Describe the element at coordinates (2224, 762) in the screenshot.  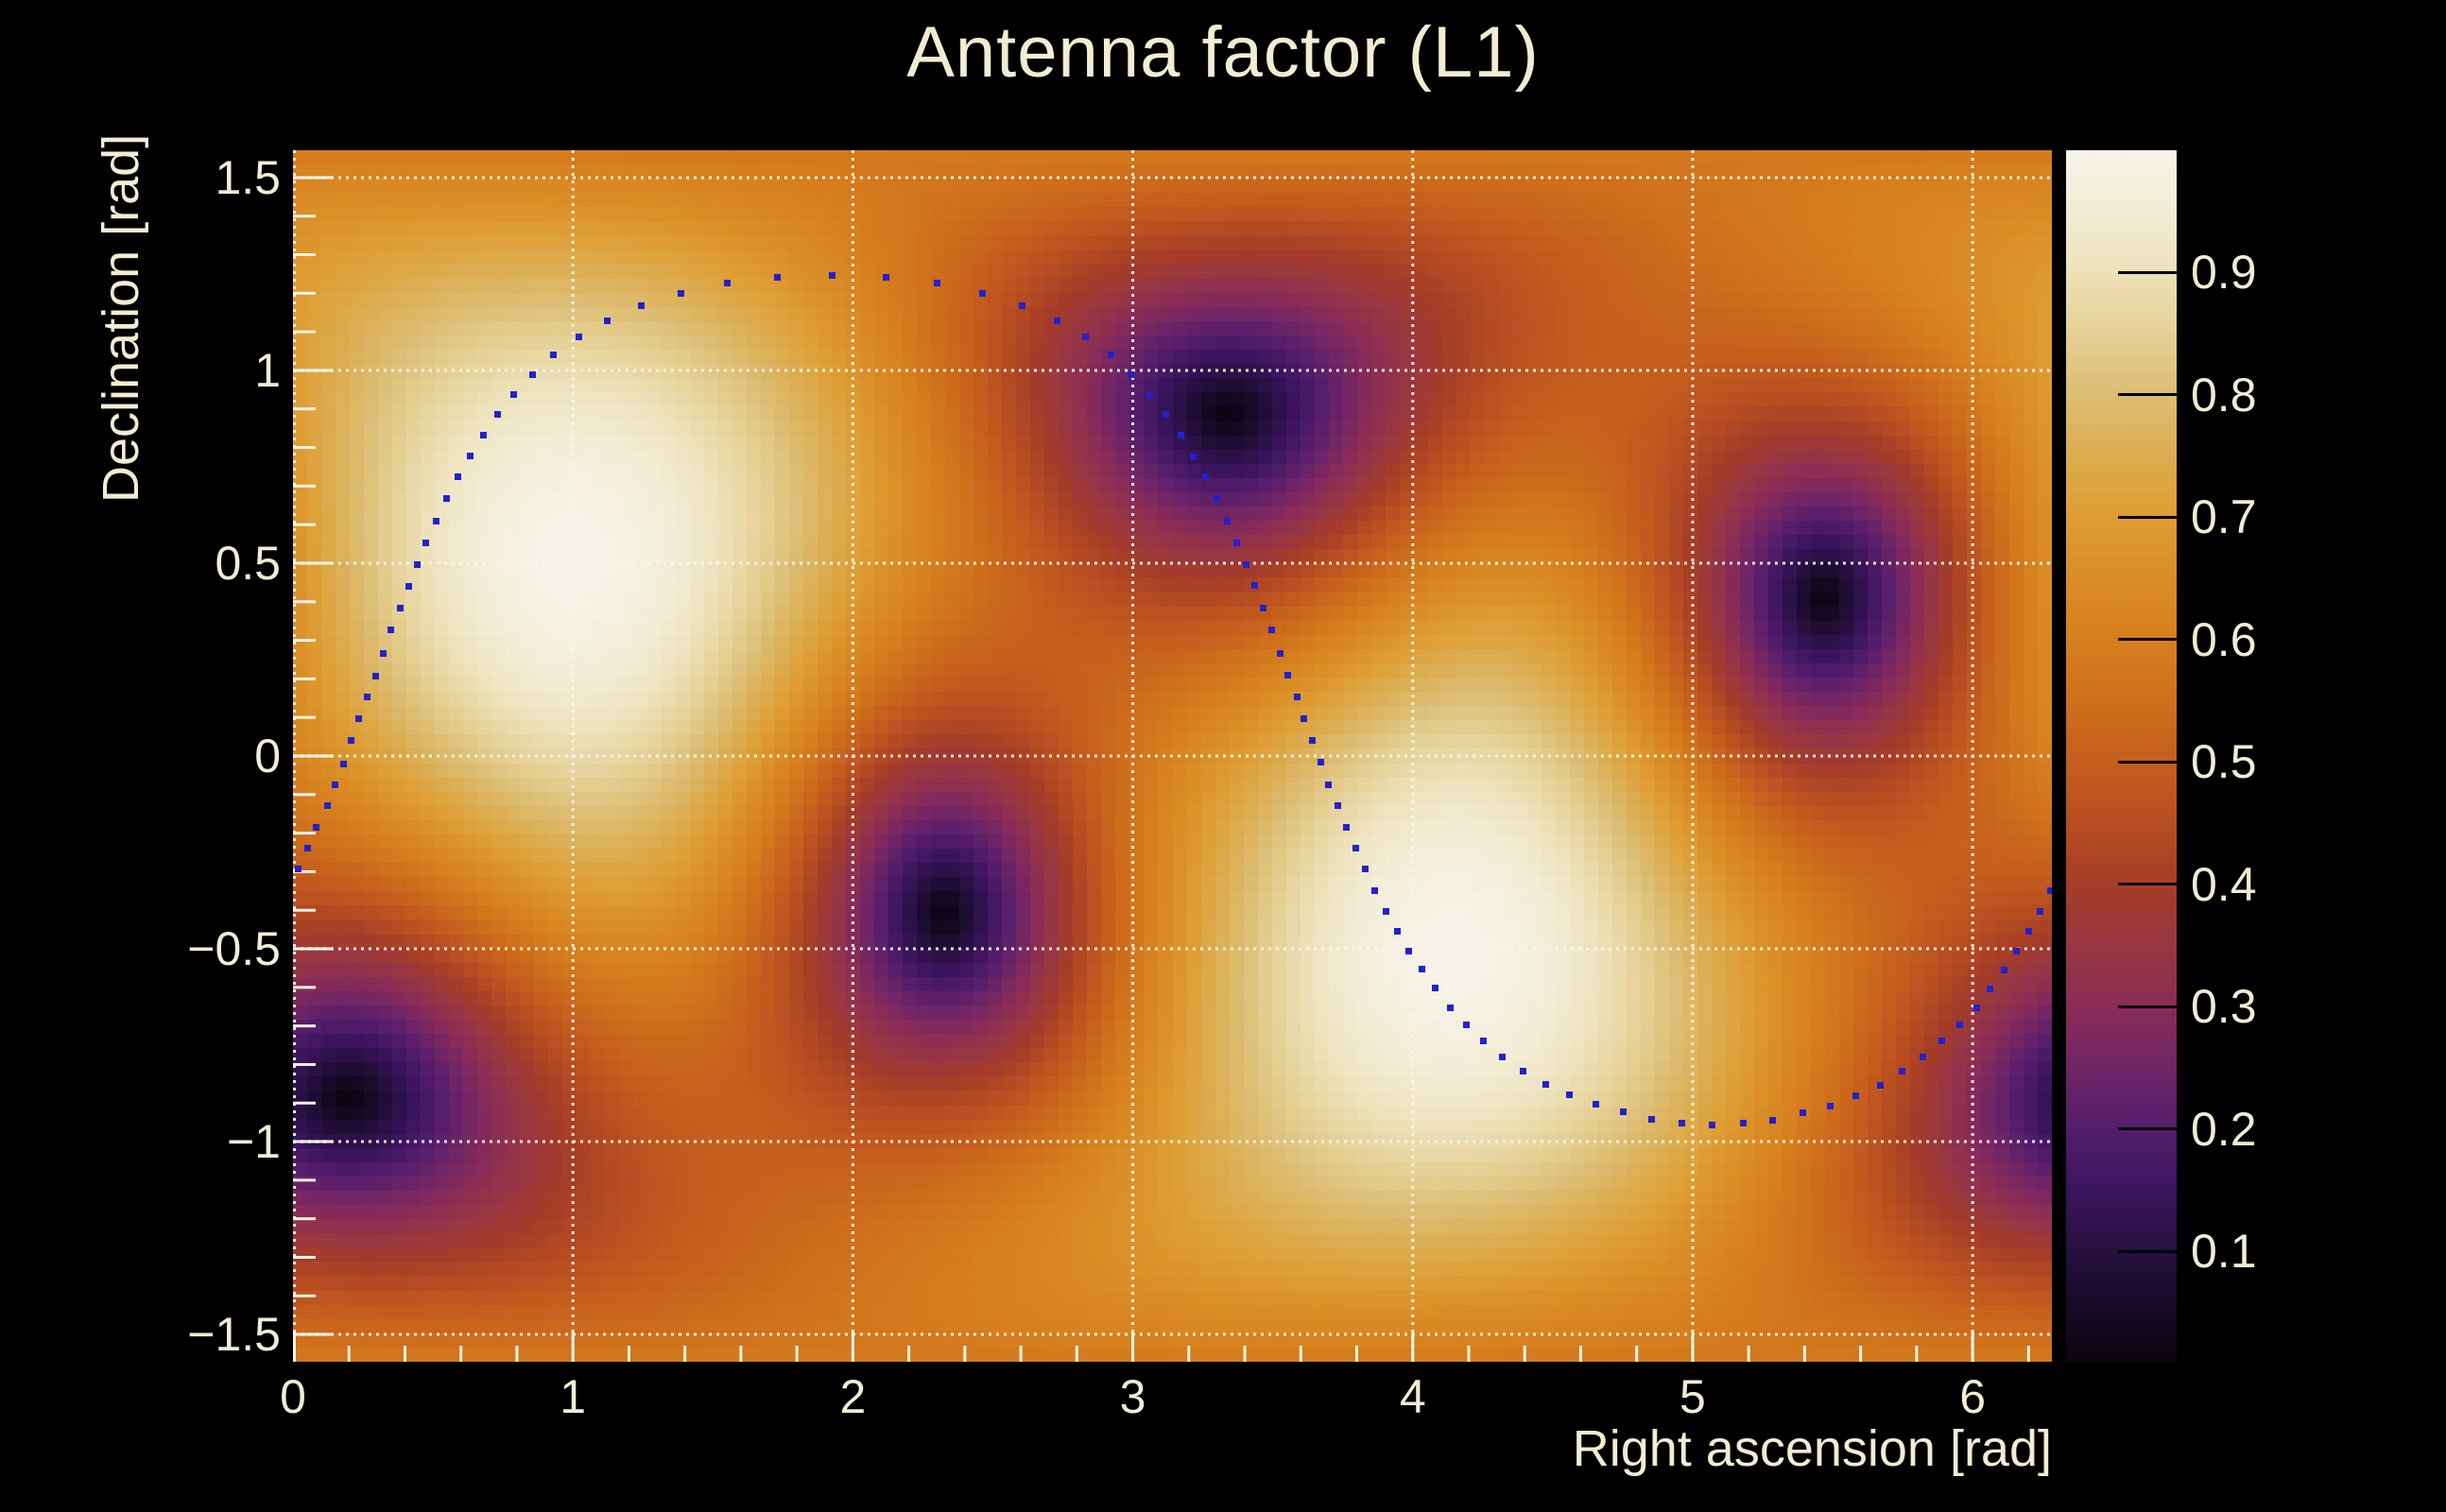
I see `colorbar-tick-label-0.5: 0.5` at that location.